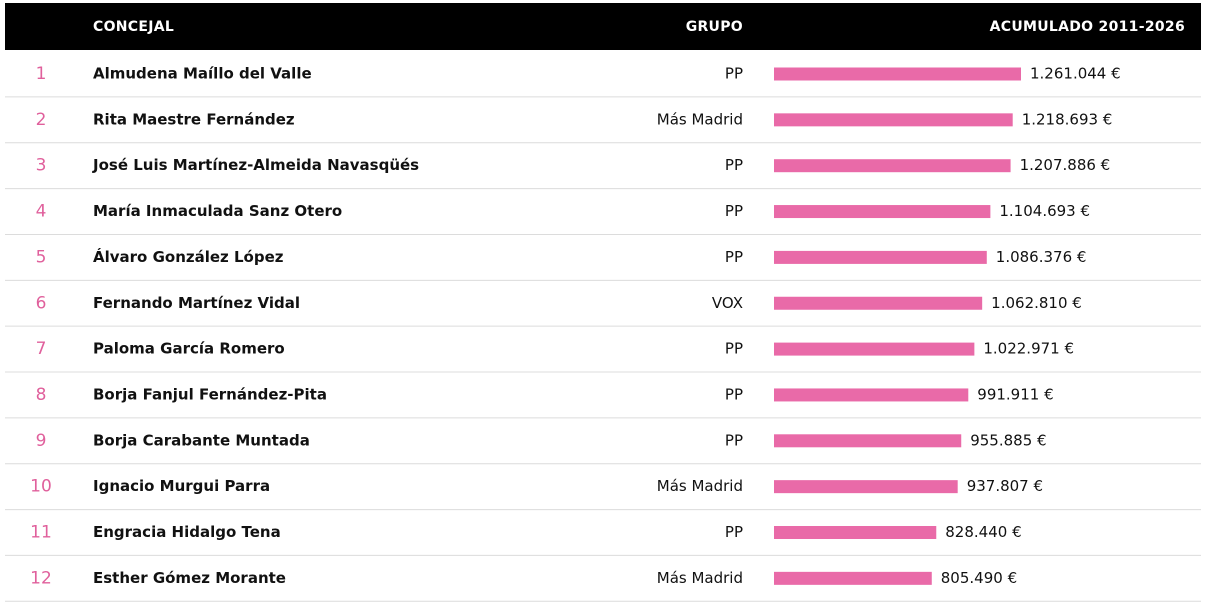 The image size is (1205, 604). Describe the element at coordinates (983, 532) in the screenshot. I see `amount-label: 828.440 €` at that location.